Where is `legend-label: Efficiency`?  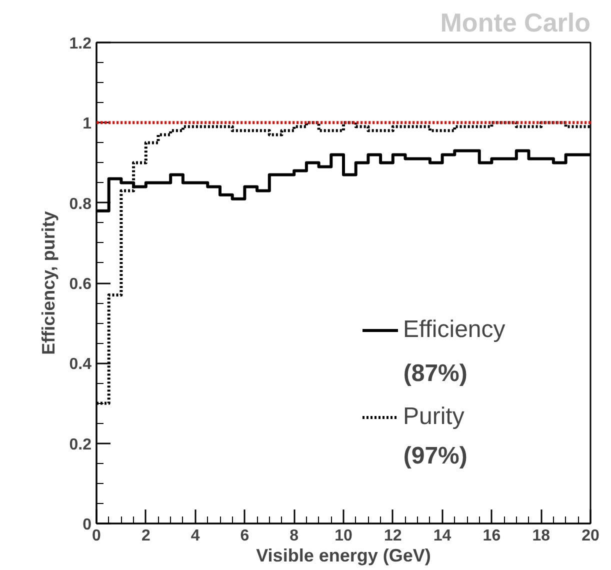 legend-label: Efficiency is located at coordinates (454, 330).